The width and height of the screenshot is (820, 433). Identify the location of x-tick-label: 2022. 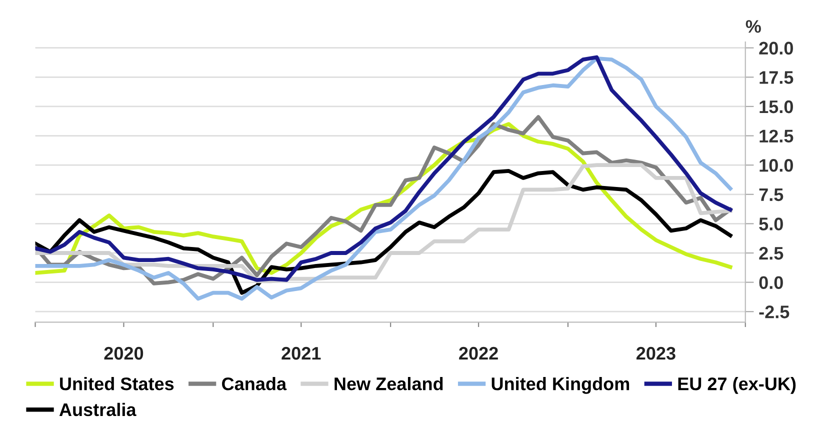
(478, 353).